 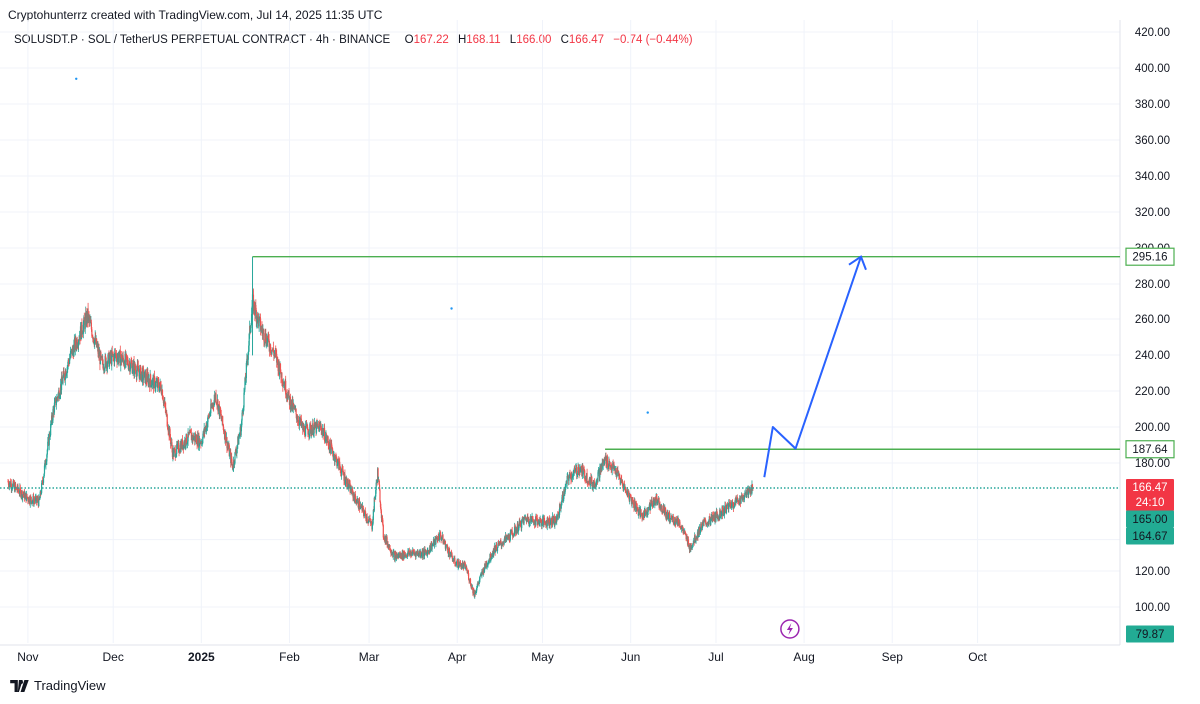 What do you see at coordinates (789, 629) in the screenshot?
I see `lightning-icon-bolt` at bounding box center [789, 629].